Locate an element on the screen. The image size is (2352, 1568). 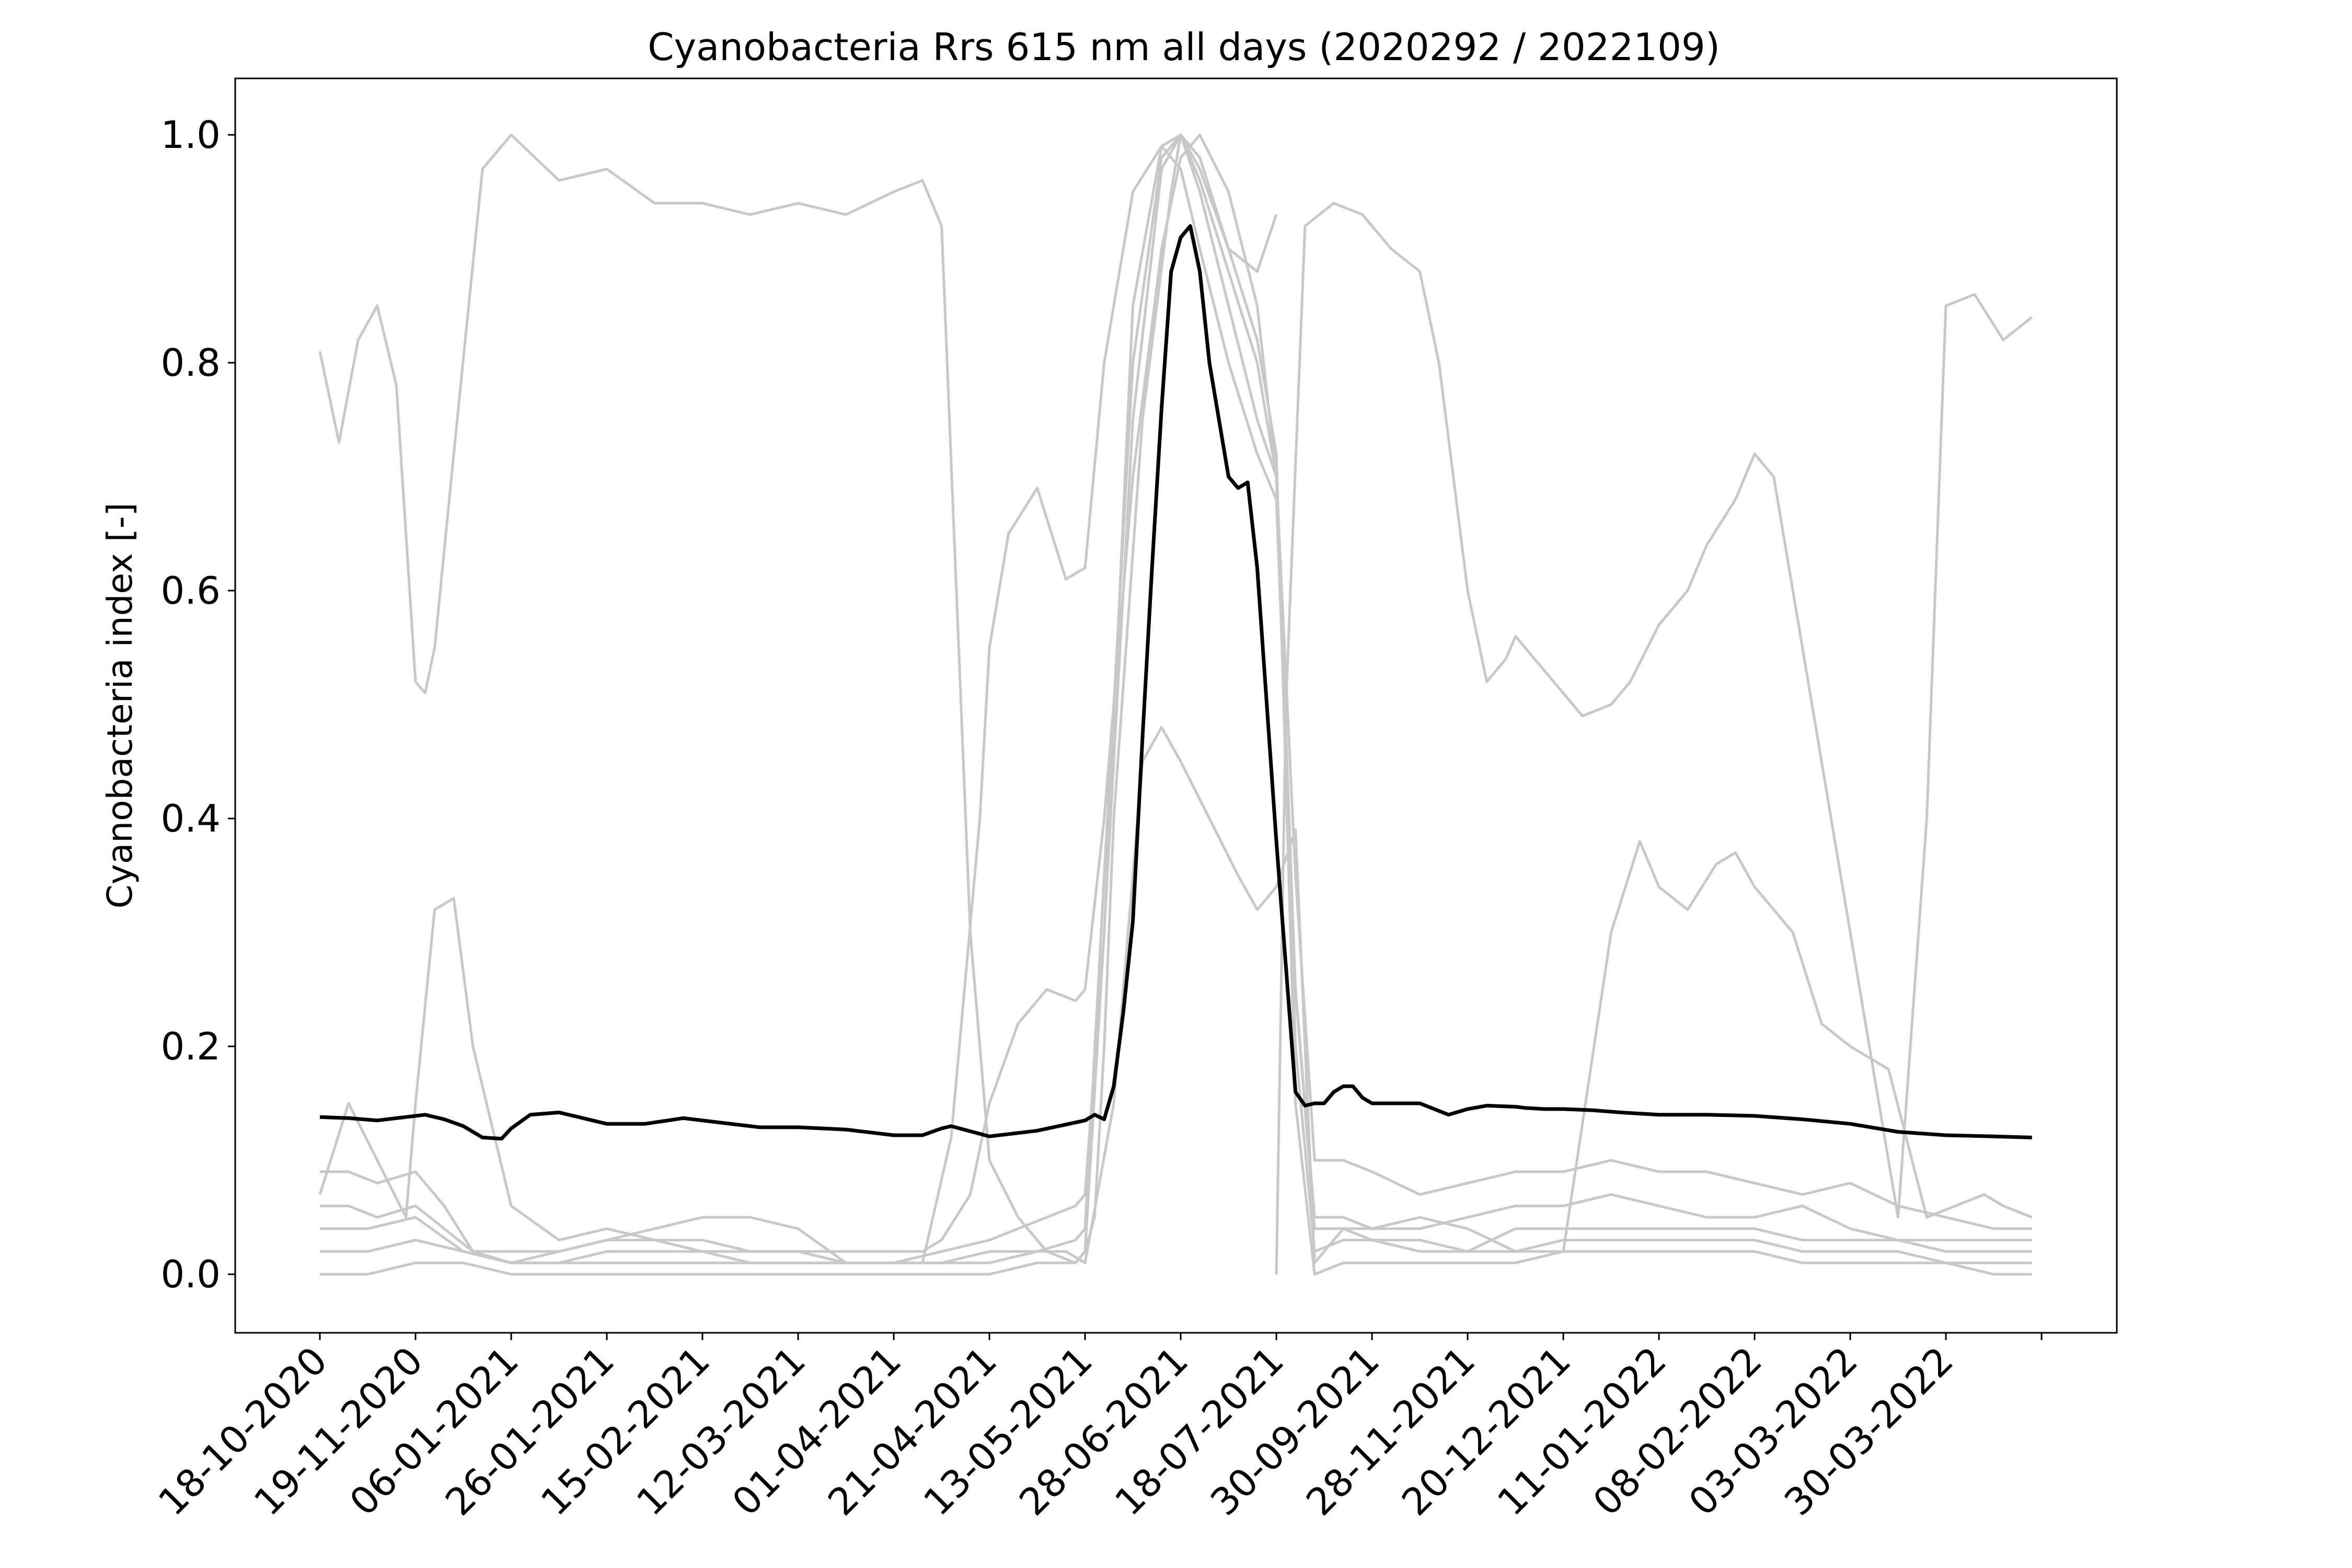
y-tick-label: 0.6 is located at coordinates (190, 591).